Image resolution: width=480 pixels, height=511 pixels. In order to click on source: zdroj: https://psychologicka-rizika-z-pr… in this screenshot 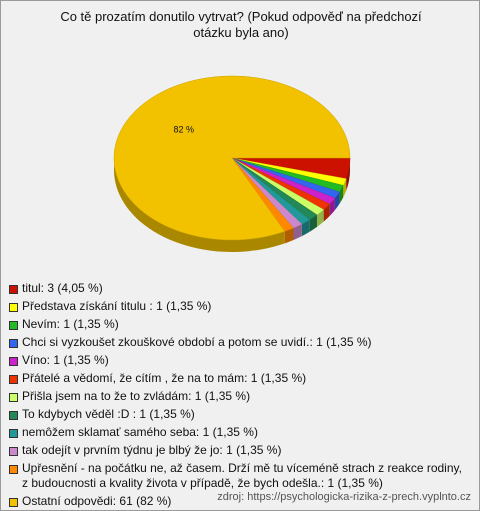, I will do `click(344, 497)`.